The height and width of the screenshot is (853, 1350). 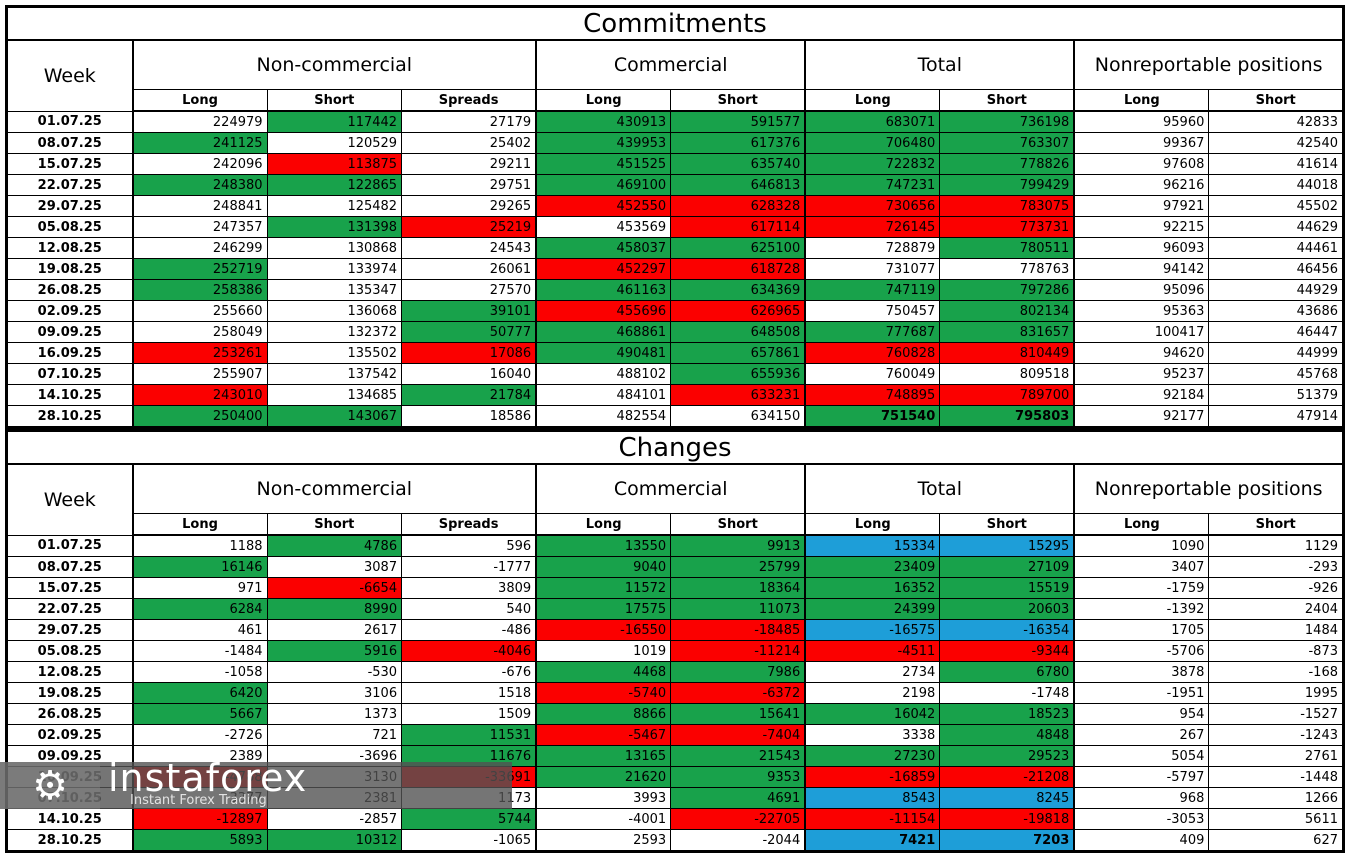 What do you see at coordinates (334, 269) in the screenshot?
I see `table-cell: 133974` at bounding box center [334, 269].